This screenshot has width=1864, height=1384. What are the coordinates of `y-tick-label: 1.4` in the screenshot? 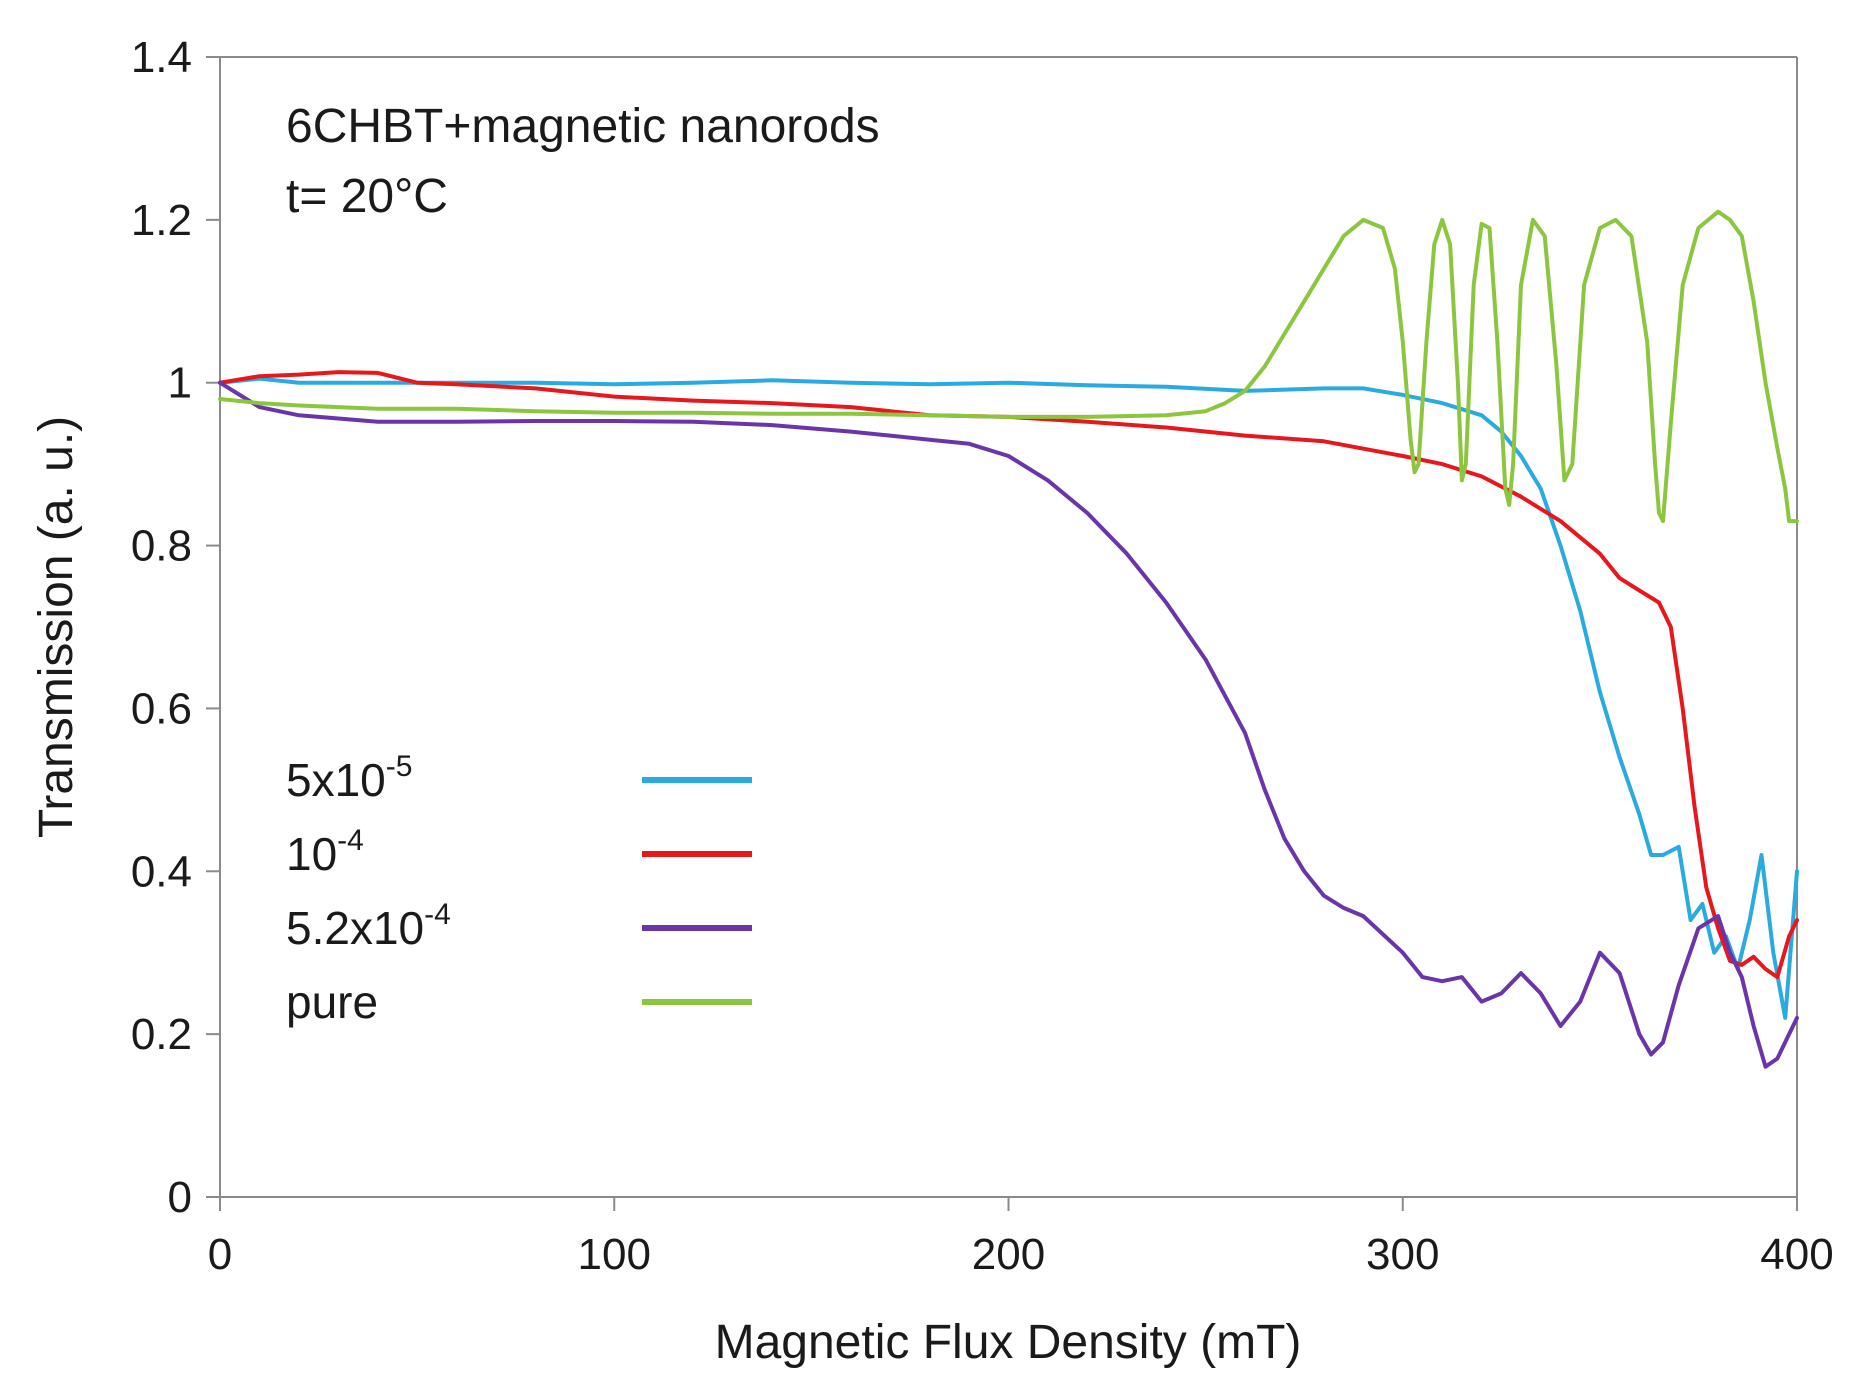 It's located at (161, 57).